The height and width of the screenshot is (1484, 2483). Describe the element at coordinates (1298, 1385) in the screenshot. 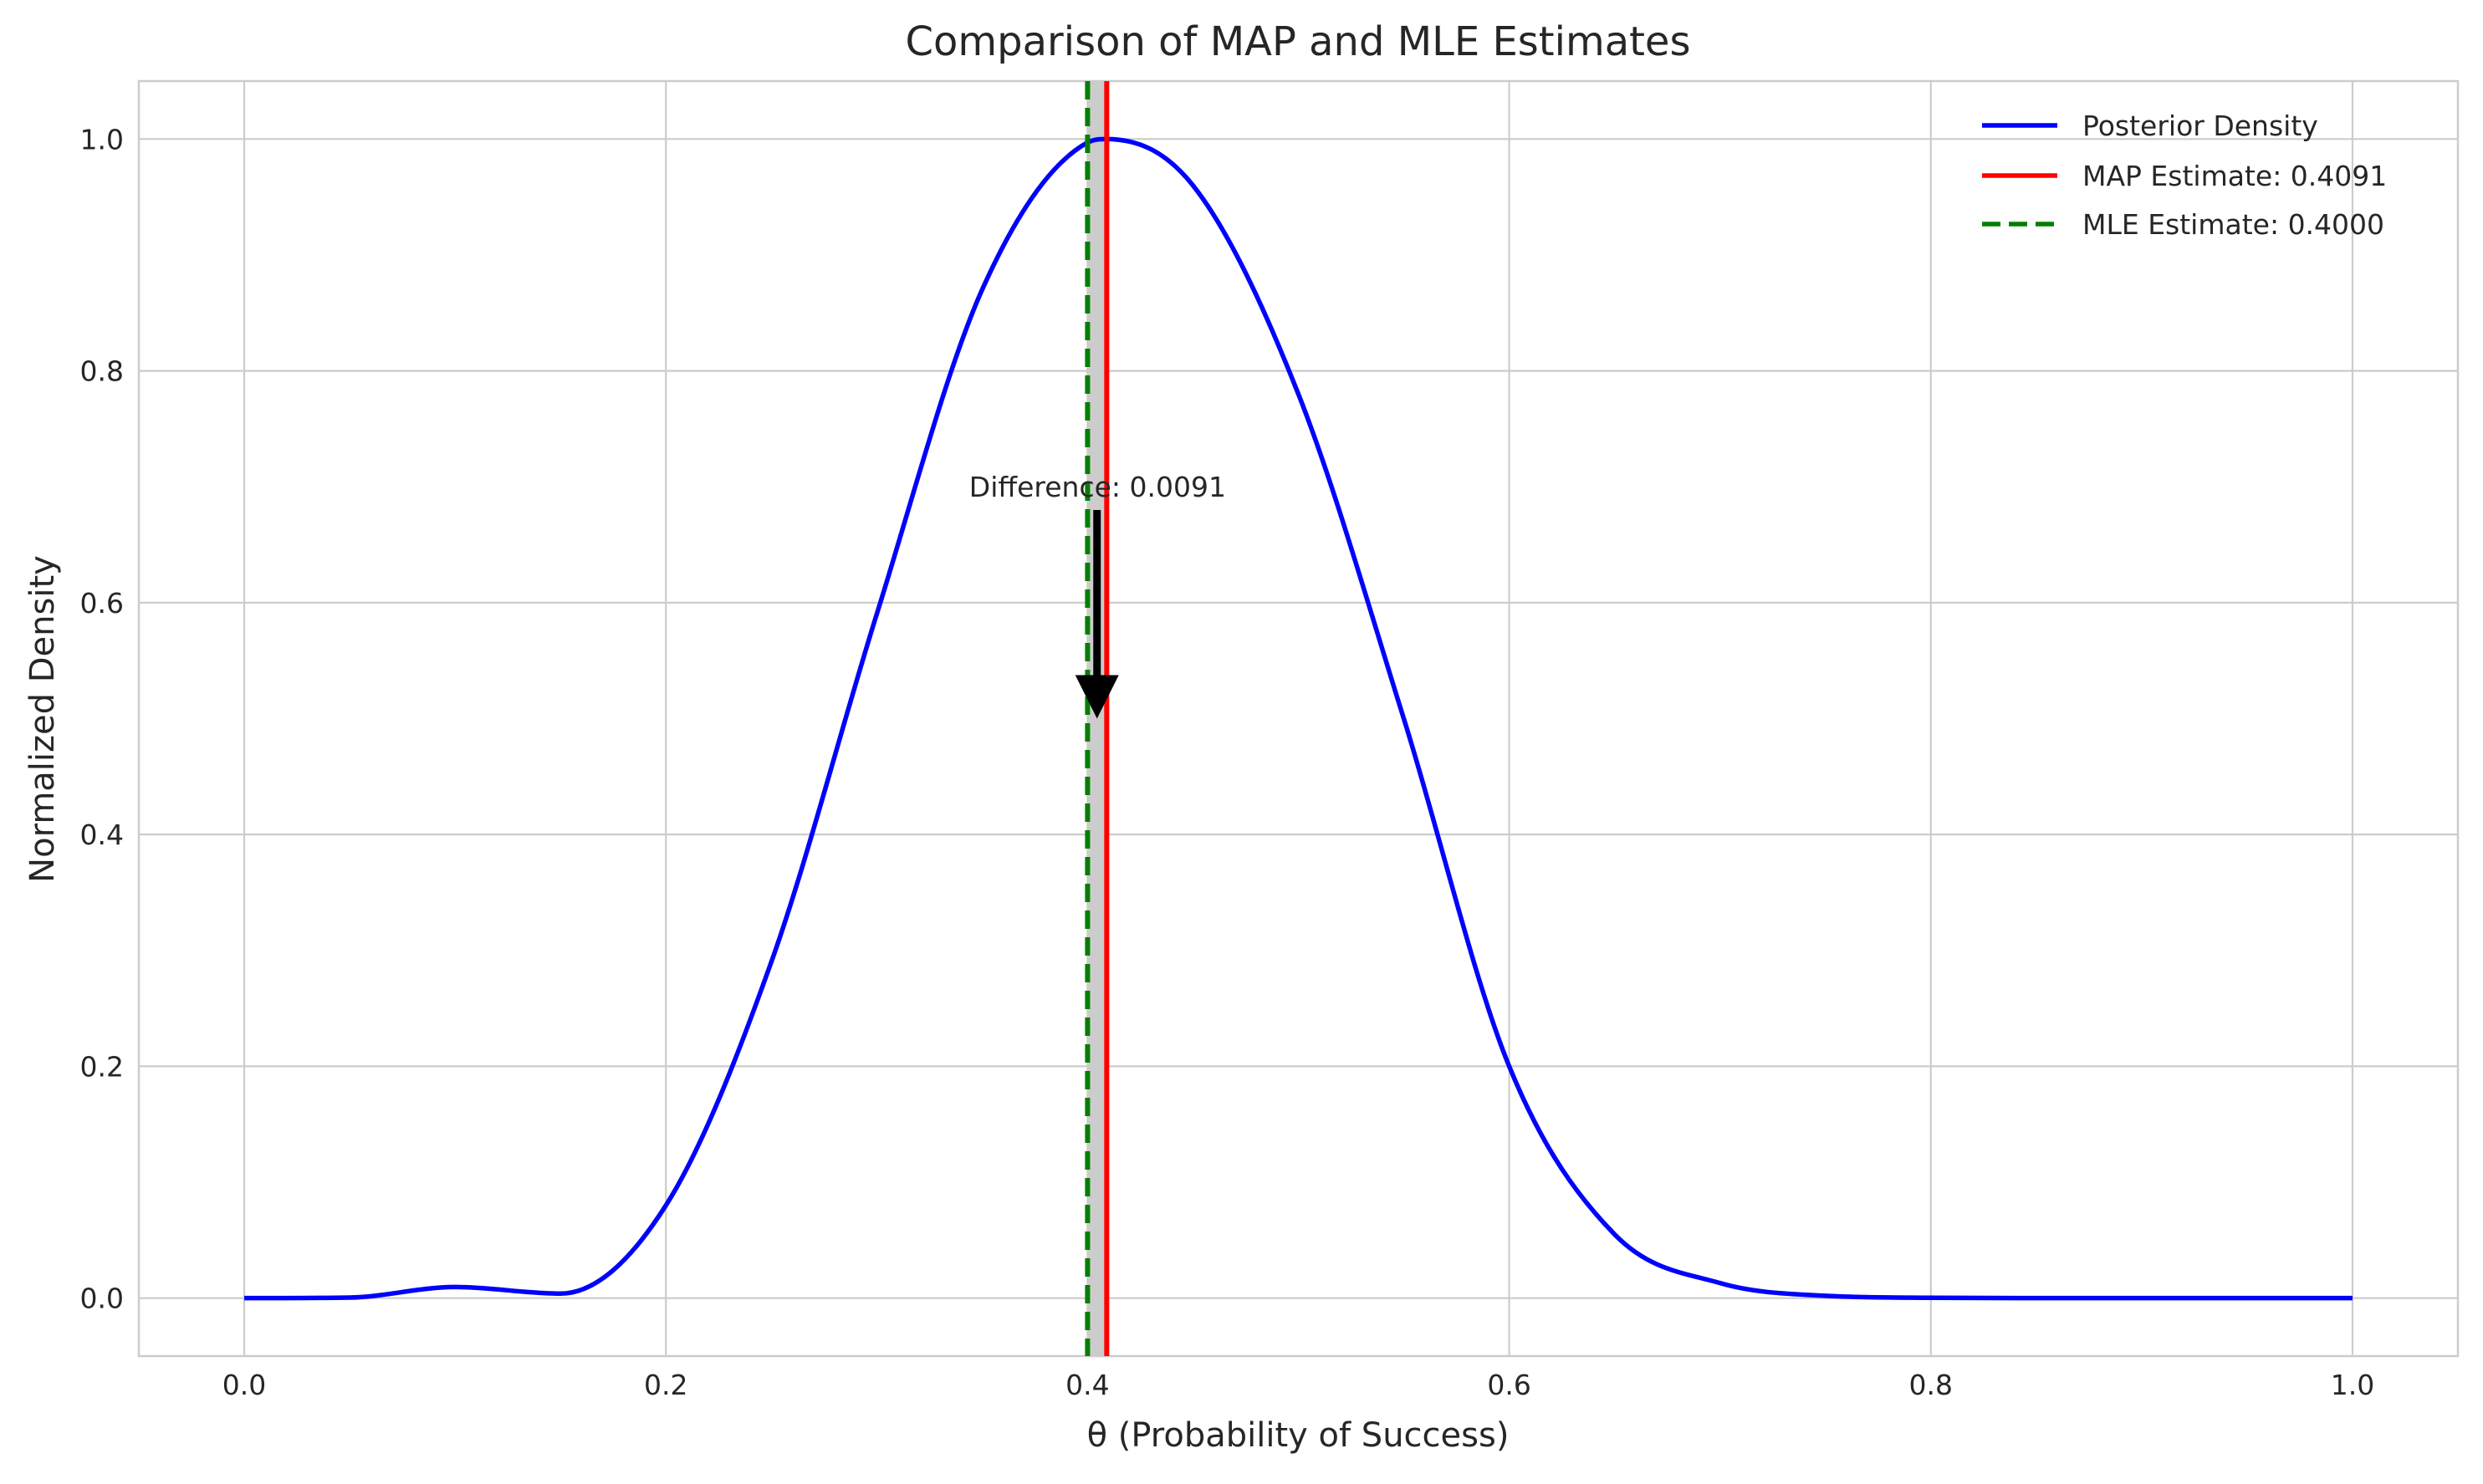

I see `x-tick-labels: 0.0 0.2 0.4 0.6 0.8 1.0` at that location.